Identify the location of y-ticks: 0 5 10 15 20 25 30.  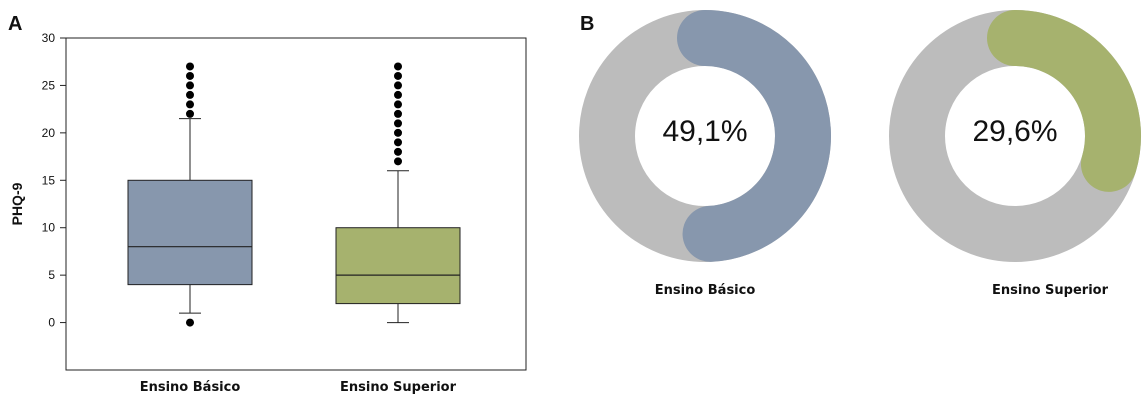
(54, 180).